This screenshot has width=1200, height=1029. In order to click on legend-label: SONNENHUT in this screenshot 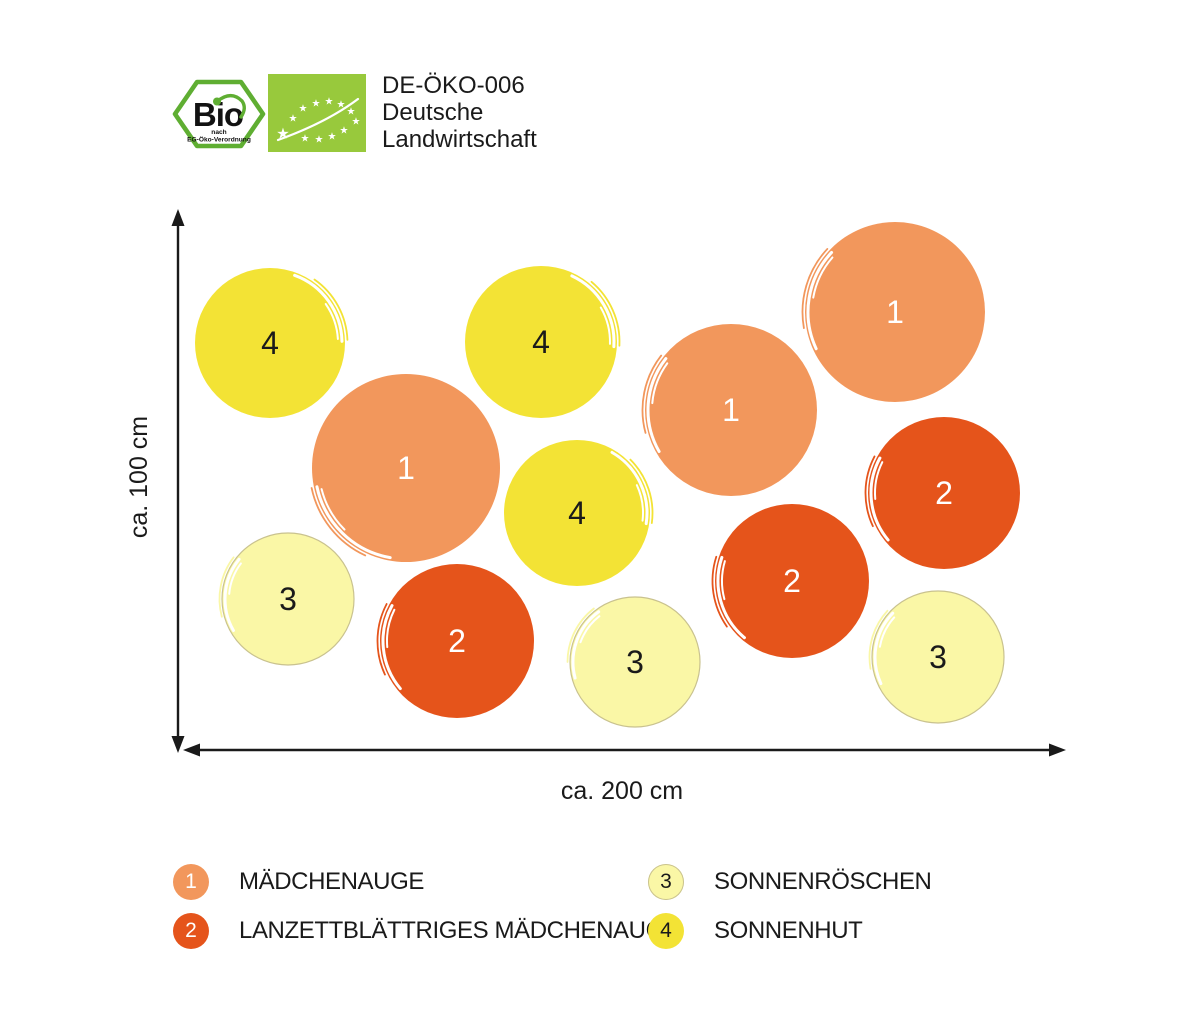, I will do `click(788, 930)`.